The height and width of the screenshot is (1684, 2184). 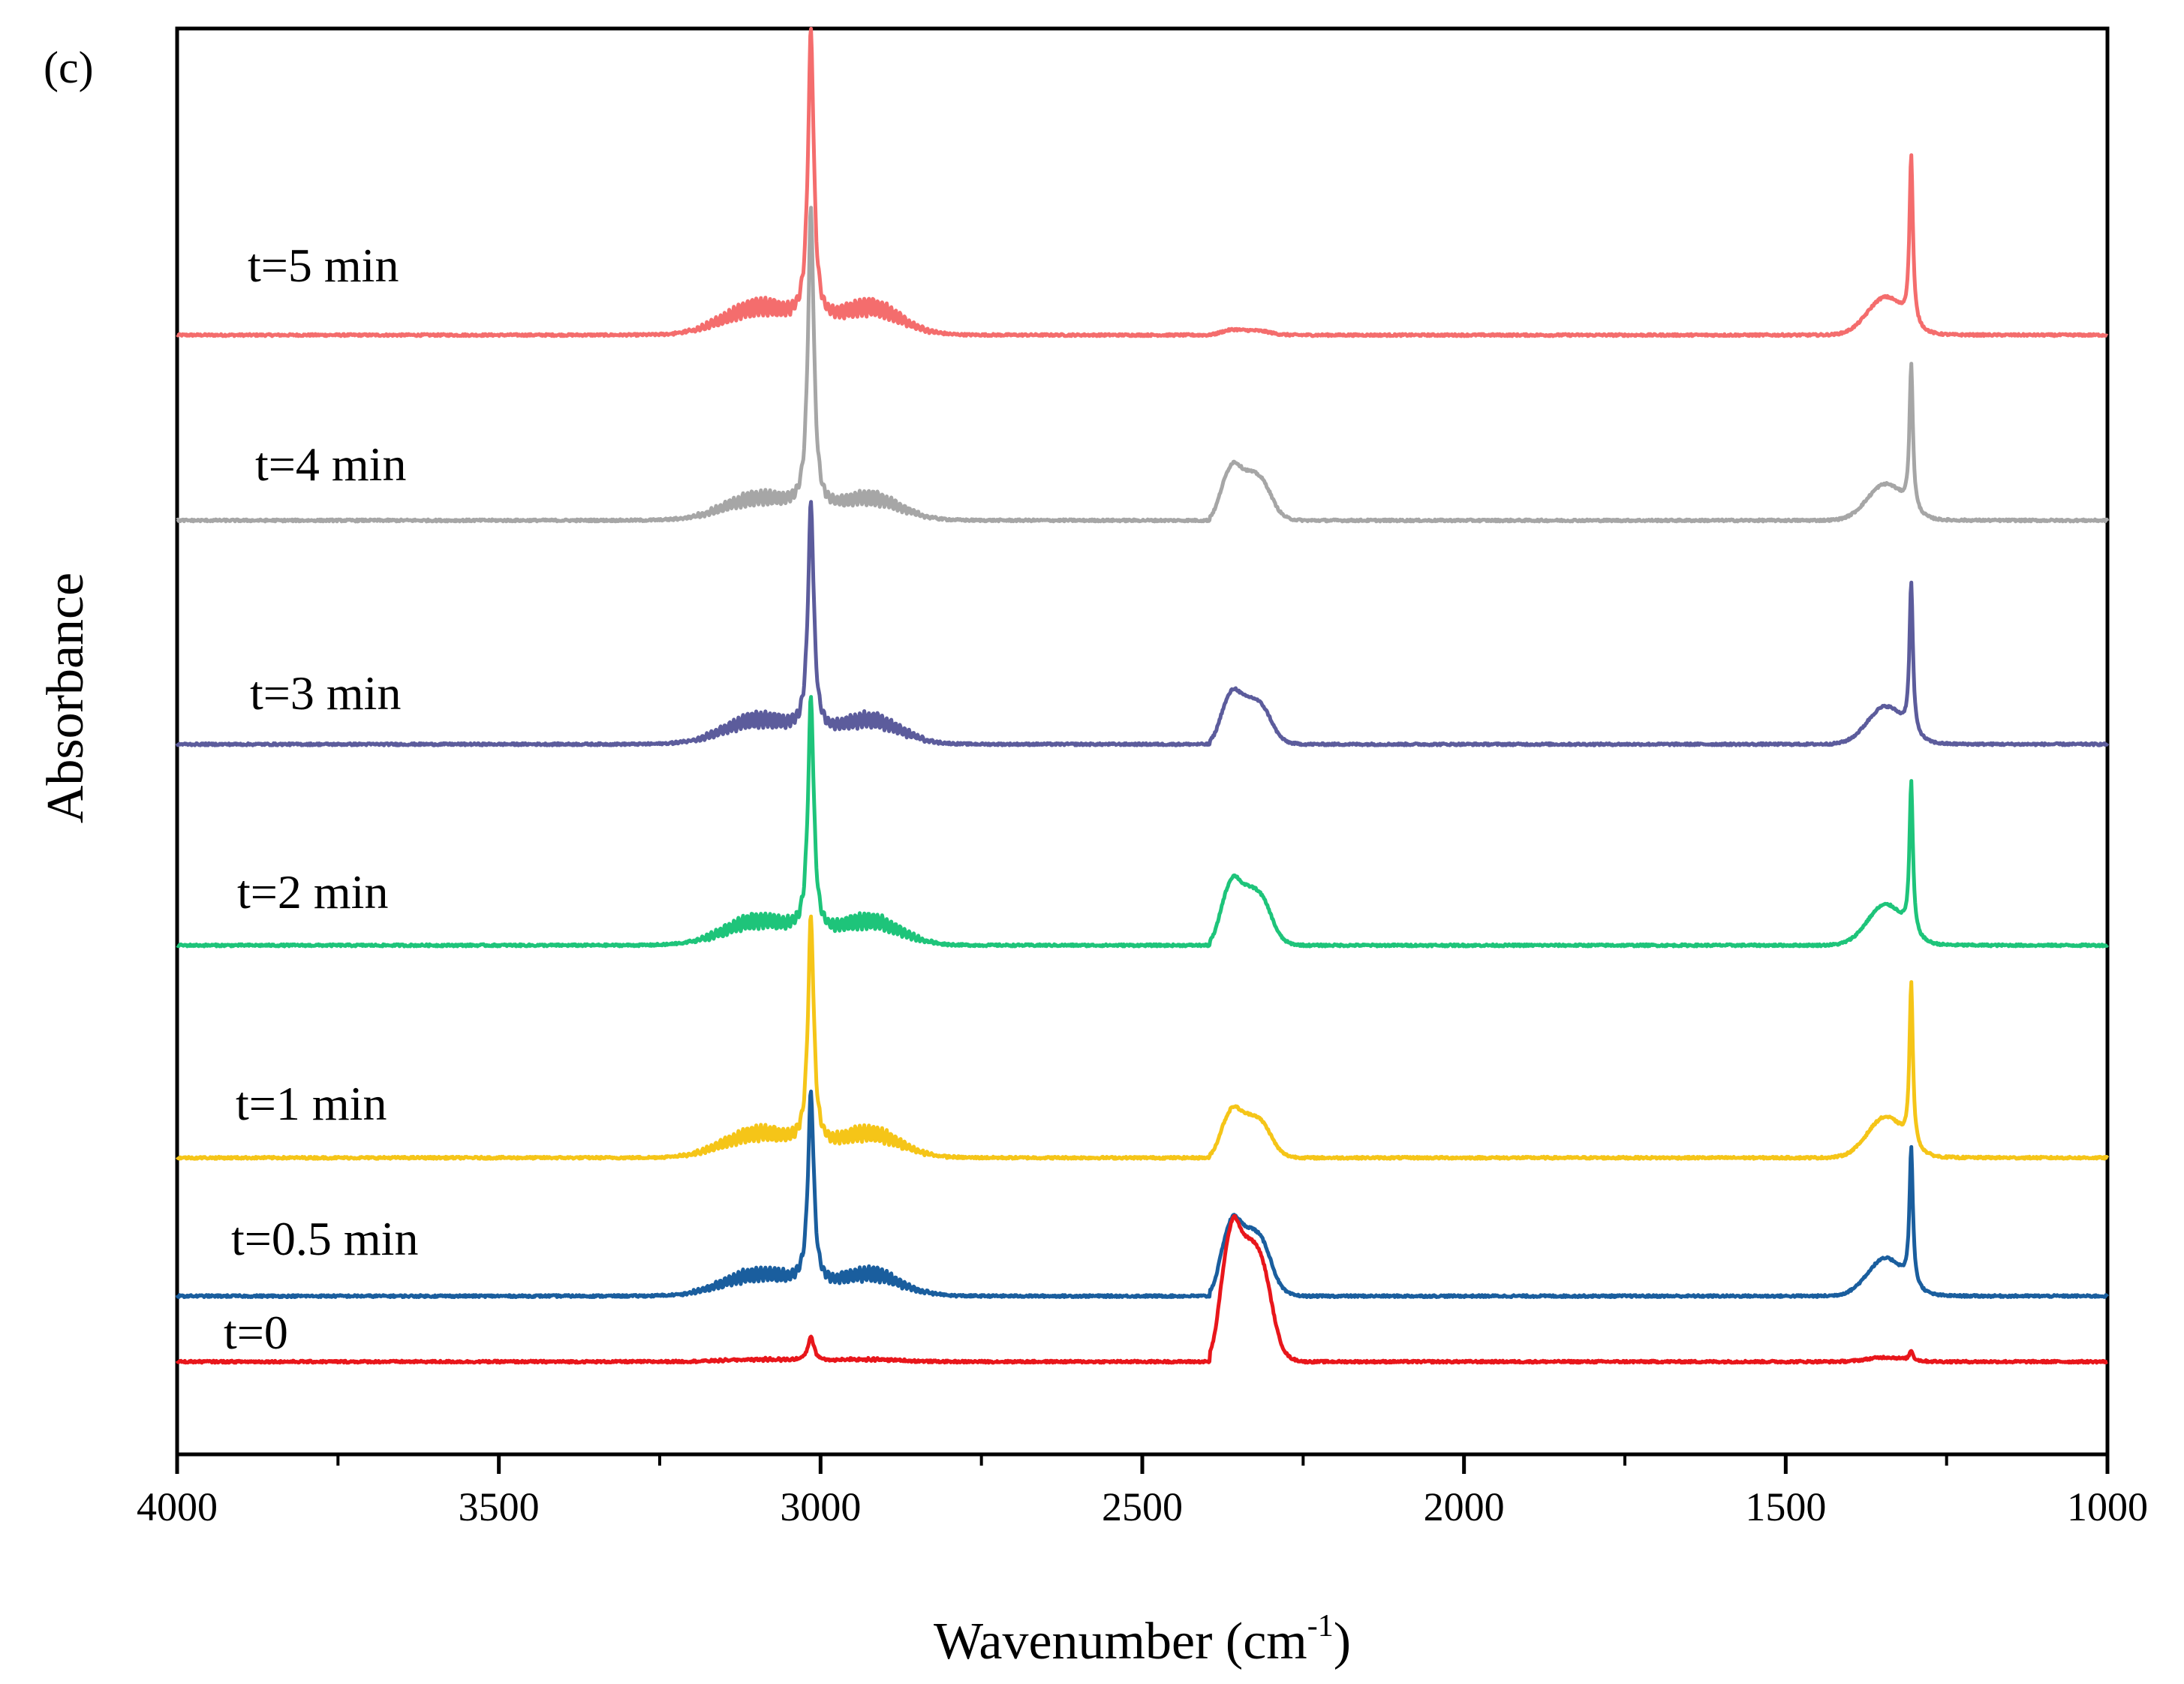 I want to click on series-label: t=0.5 min, so click(x=324, y=1238).